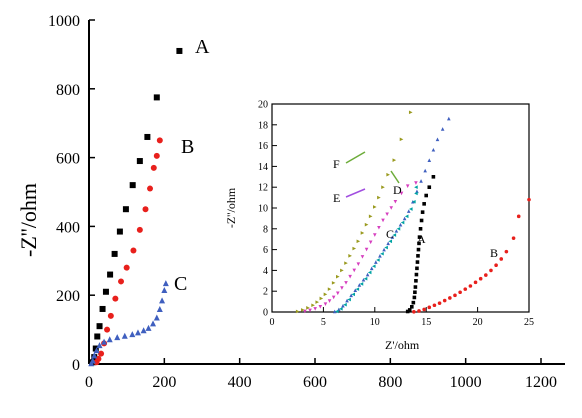 This screenshot has height=418, width=582. I want to click on main-x-tick-label: 1000, so click(466, 382).